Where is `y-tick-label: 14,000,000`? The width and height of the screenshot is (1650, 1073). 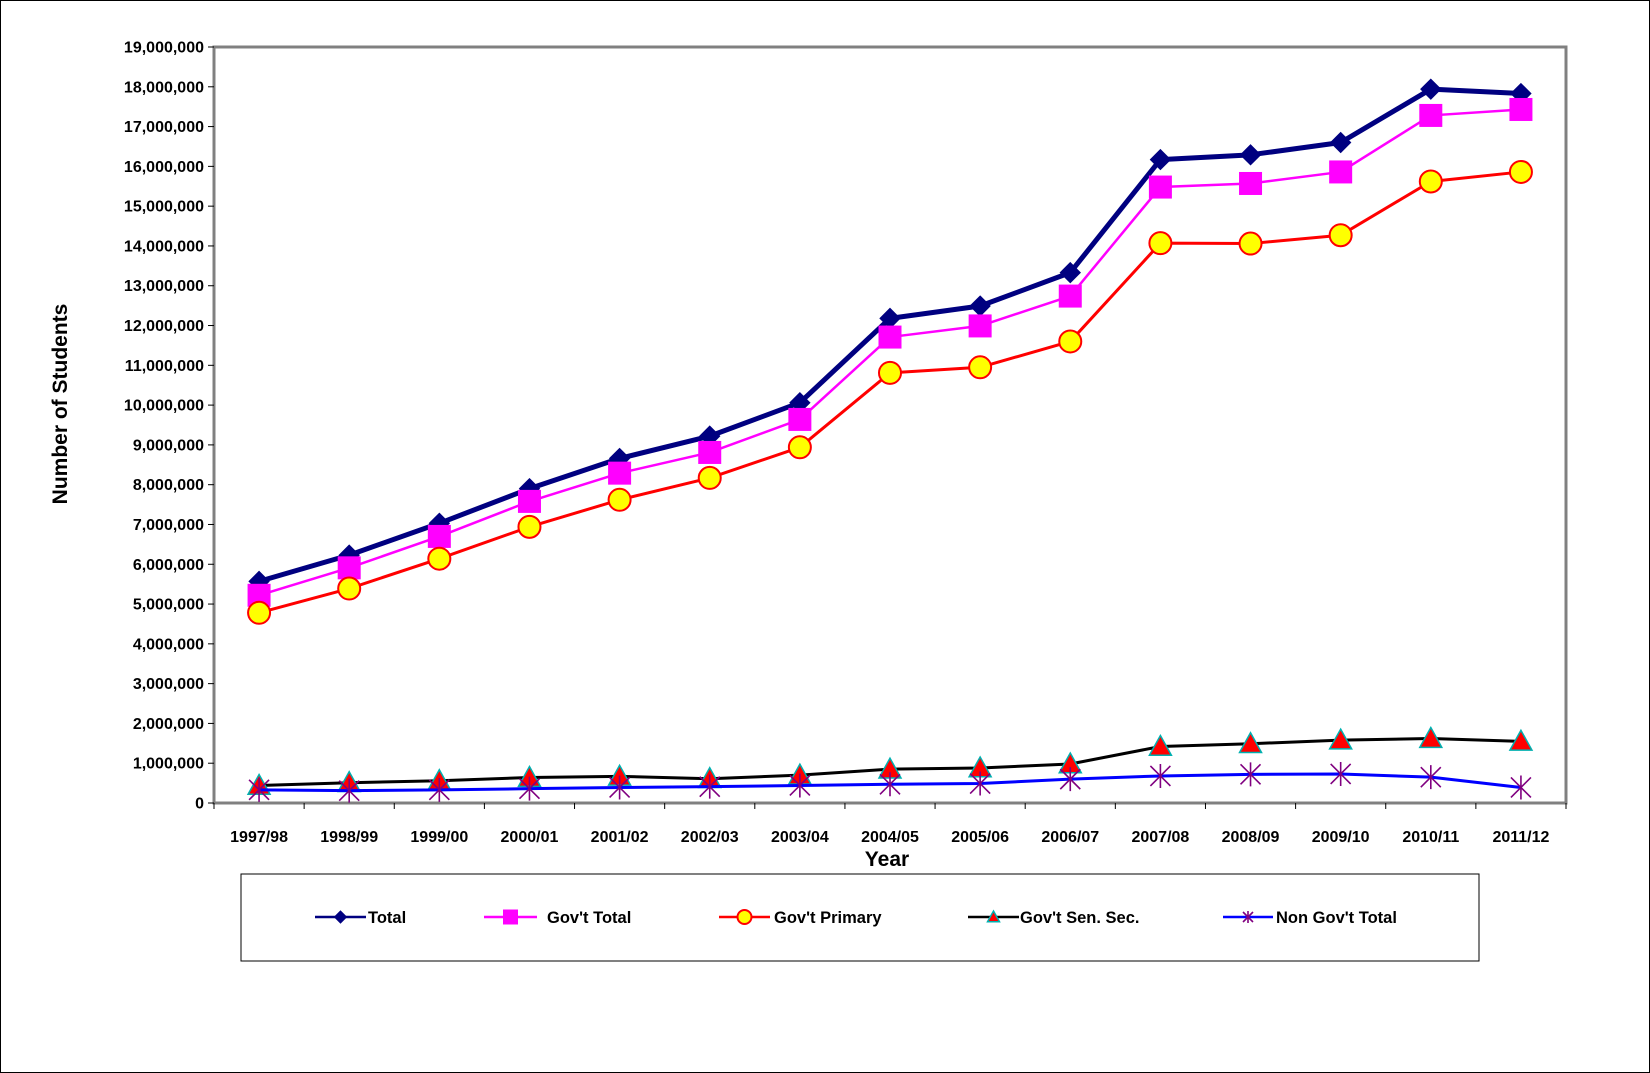 y-tick-label: 14,000,000 is located at coordinates (164, 246).